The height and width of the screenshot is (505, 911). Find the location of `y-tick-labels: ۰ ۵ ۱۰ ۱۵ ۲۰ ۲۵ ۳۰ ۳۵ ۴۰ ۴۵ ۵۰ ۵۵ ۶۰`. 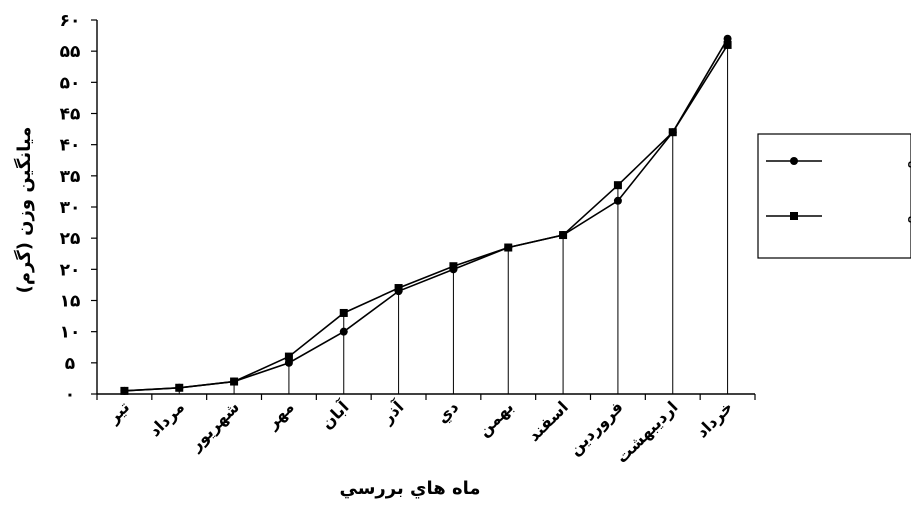

y-tick-labels: ۰ ۵ ۱۰ ۱۵ ۲۰ ۲۵ ۳۰ ۳۵ ۴۰ ۴۵ ۵۰ ۵۵ ۶۰ is located at coordinates (70, 208).